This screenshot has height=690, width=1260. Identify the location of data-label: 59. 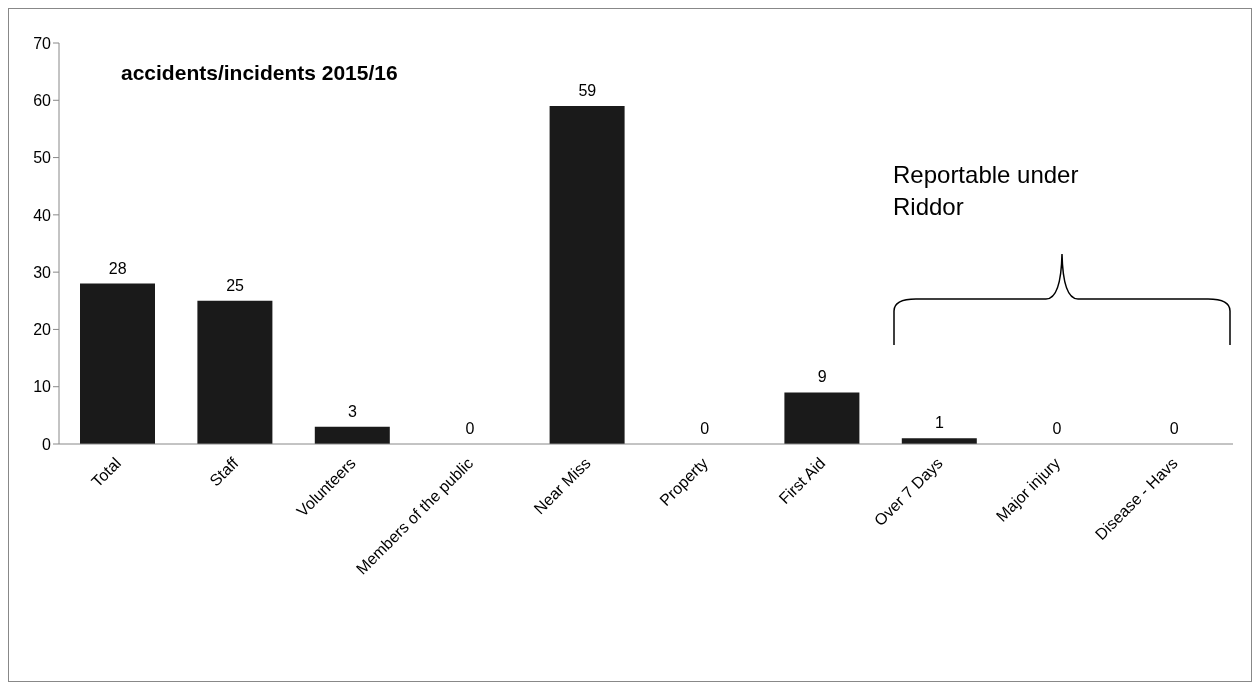
(587, 91).